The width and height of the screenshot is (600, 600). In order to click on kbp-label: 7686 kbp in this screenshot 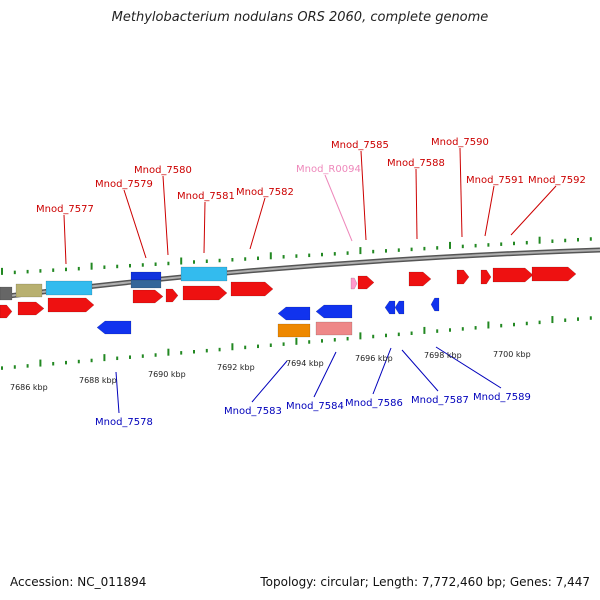, I will do `click(29, 387)`.